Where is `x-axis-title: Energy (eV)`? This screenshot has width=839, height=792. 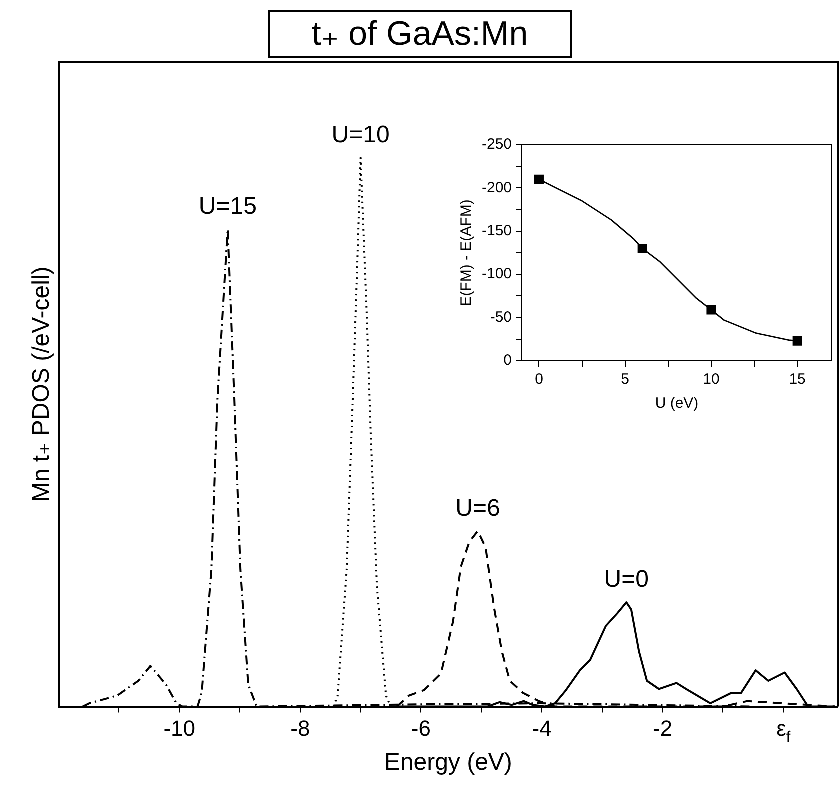
x-axis-title: Energy (eV) is located at coordinates (448, 762).